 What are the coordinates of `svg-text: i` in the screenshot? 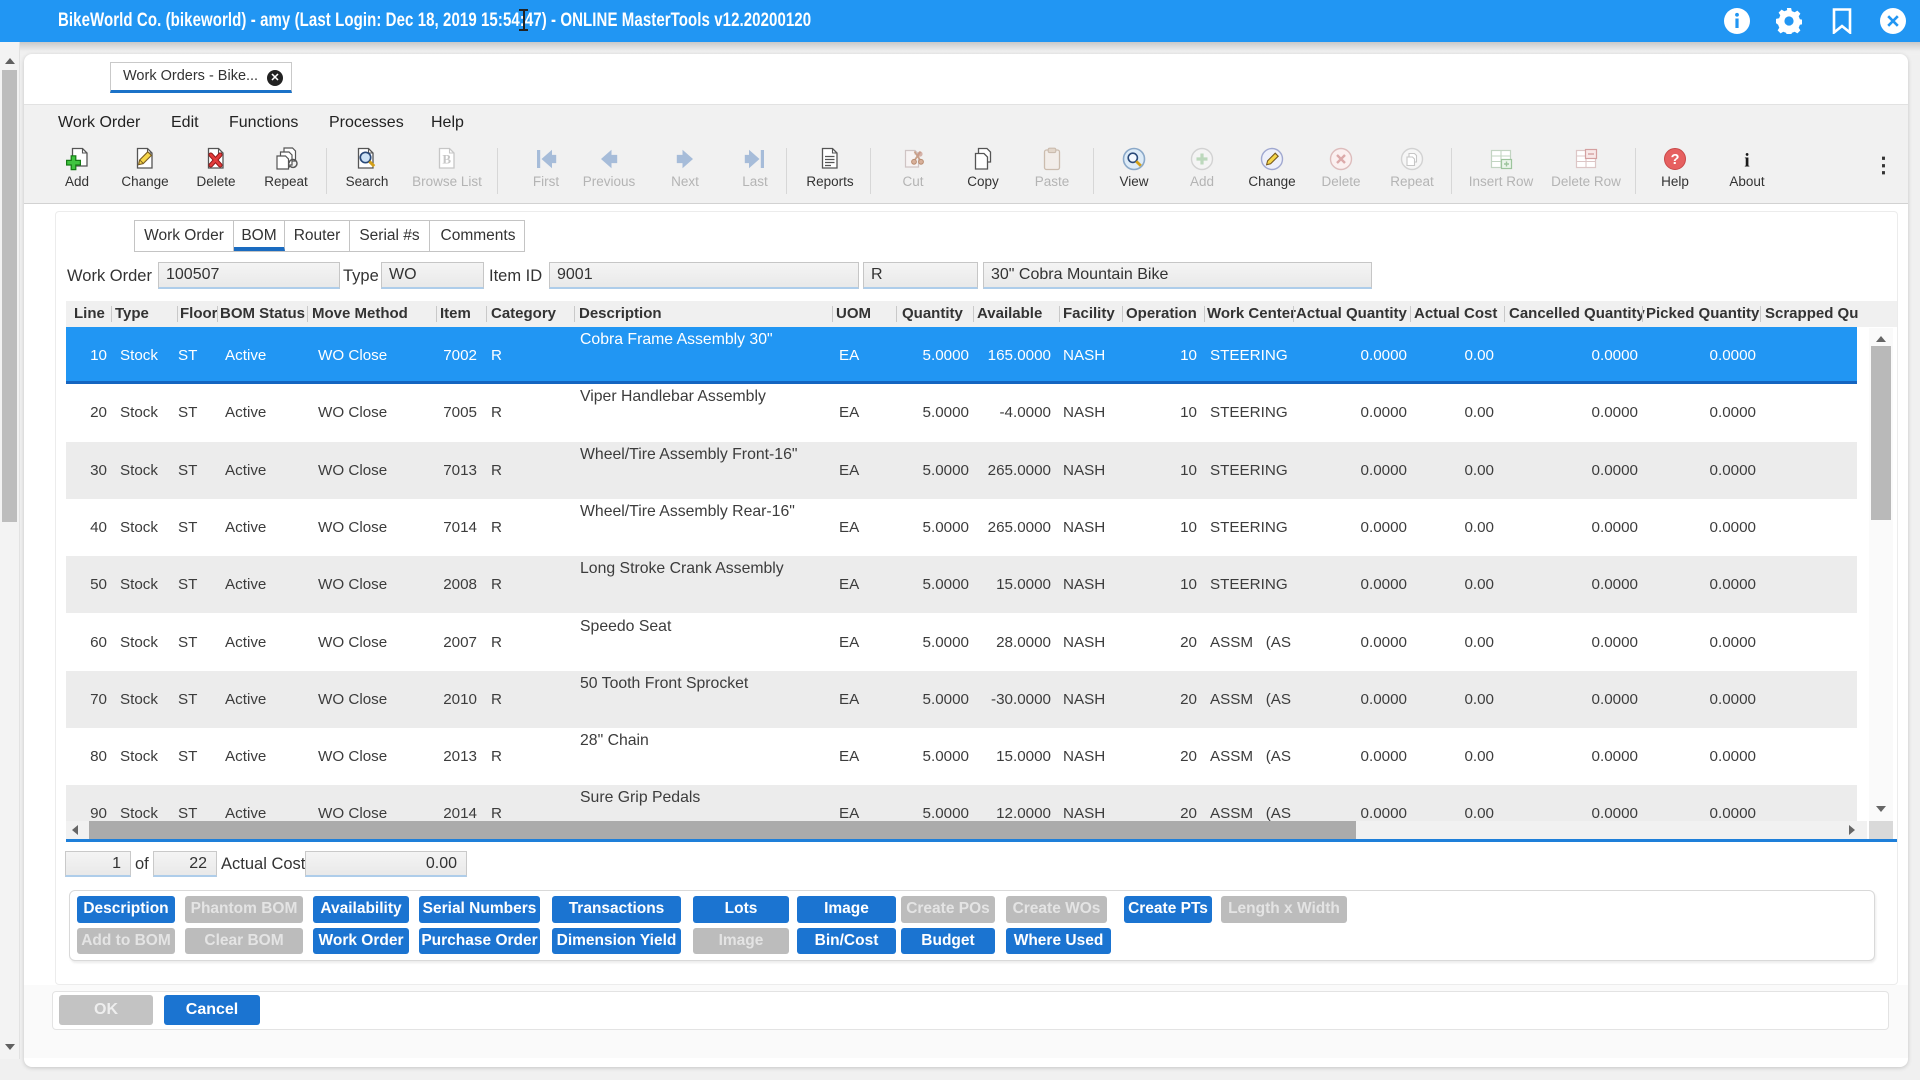 It's located at (1746, 161).